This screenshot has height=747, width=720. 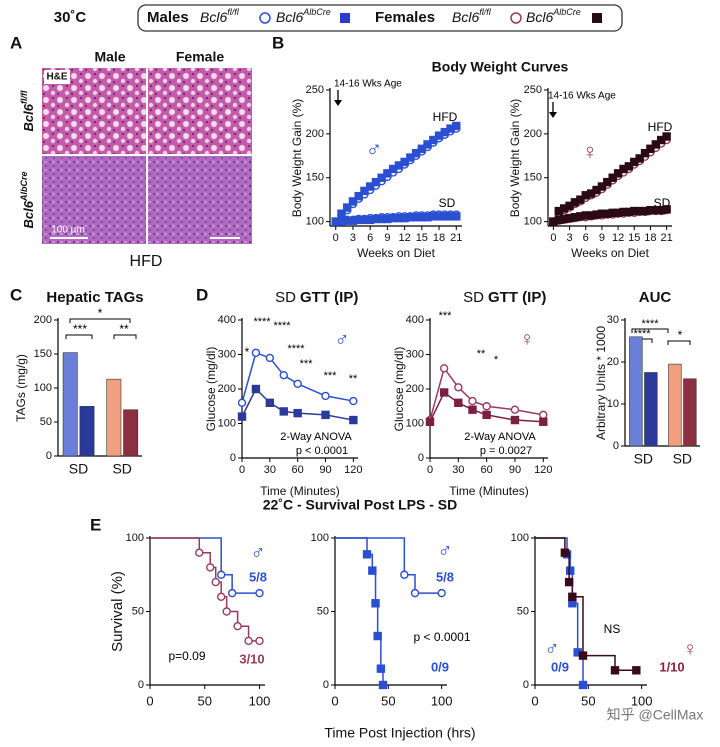 What do you see at coordinates (278, 42) in the screenshot?
I see `panel-label: B` at bounding box center [278, 42].